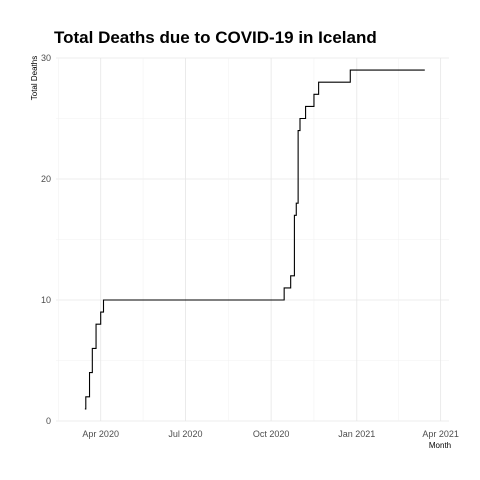 This screenshot has height=480, width=480. What do you see at coordinates (46, 179) in the screenshot?
I see `y-tick-label: 20` at bounding box center [46, 179].